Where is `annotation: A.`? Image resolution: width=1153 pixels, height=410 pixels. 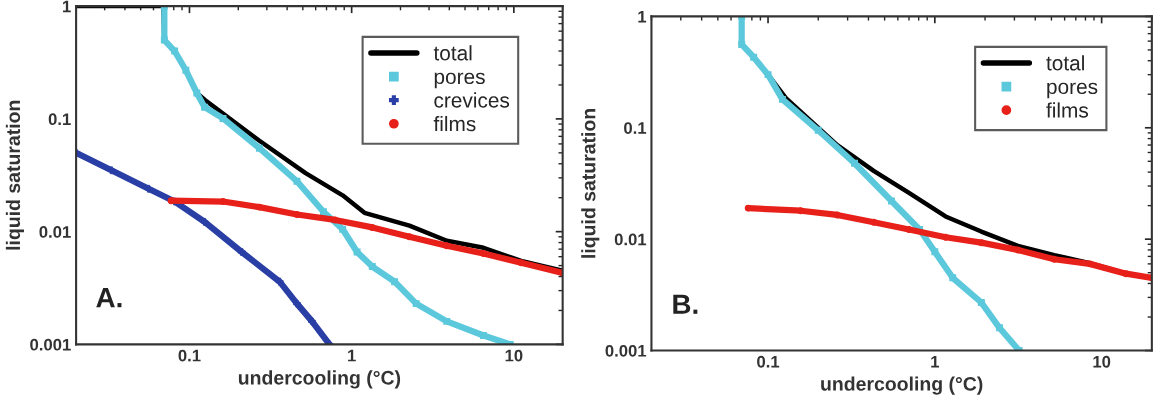 annotation: A. is located at coordinates (109, 298).